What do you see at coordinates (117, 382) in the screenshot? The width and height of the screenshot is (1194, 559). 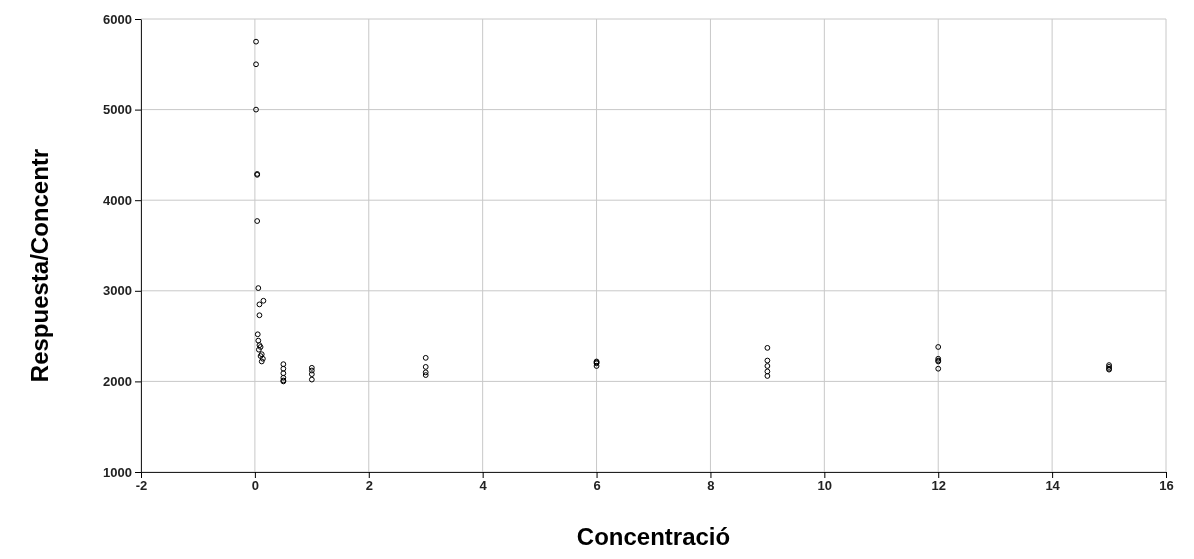 I see `y-tick-label: 2000` at bounding box center [117, 382].